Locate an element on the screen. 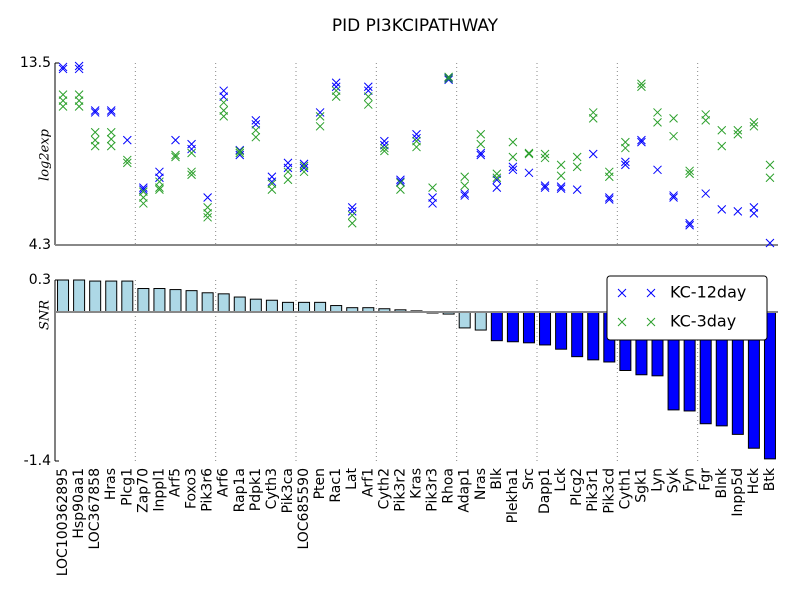 The image size is (800, 600). chart-title: PID PI3KCIPATHWAY is located at coordinates (415, 26).